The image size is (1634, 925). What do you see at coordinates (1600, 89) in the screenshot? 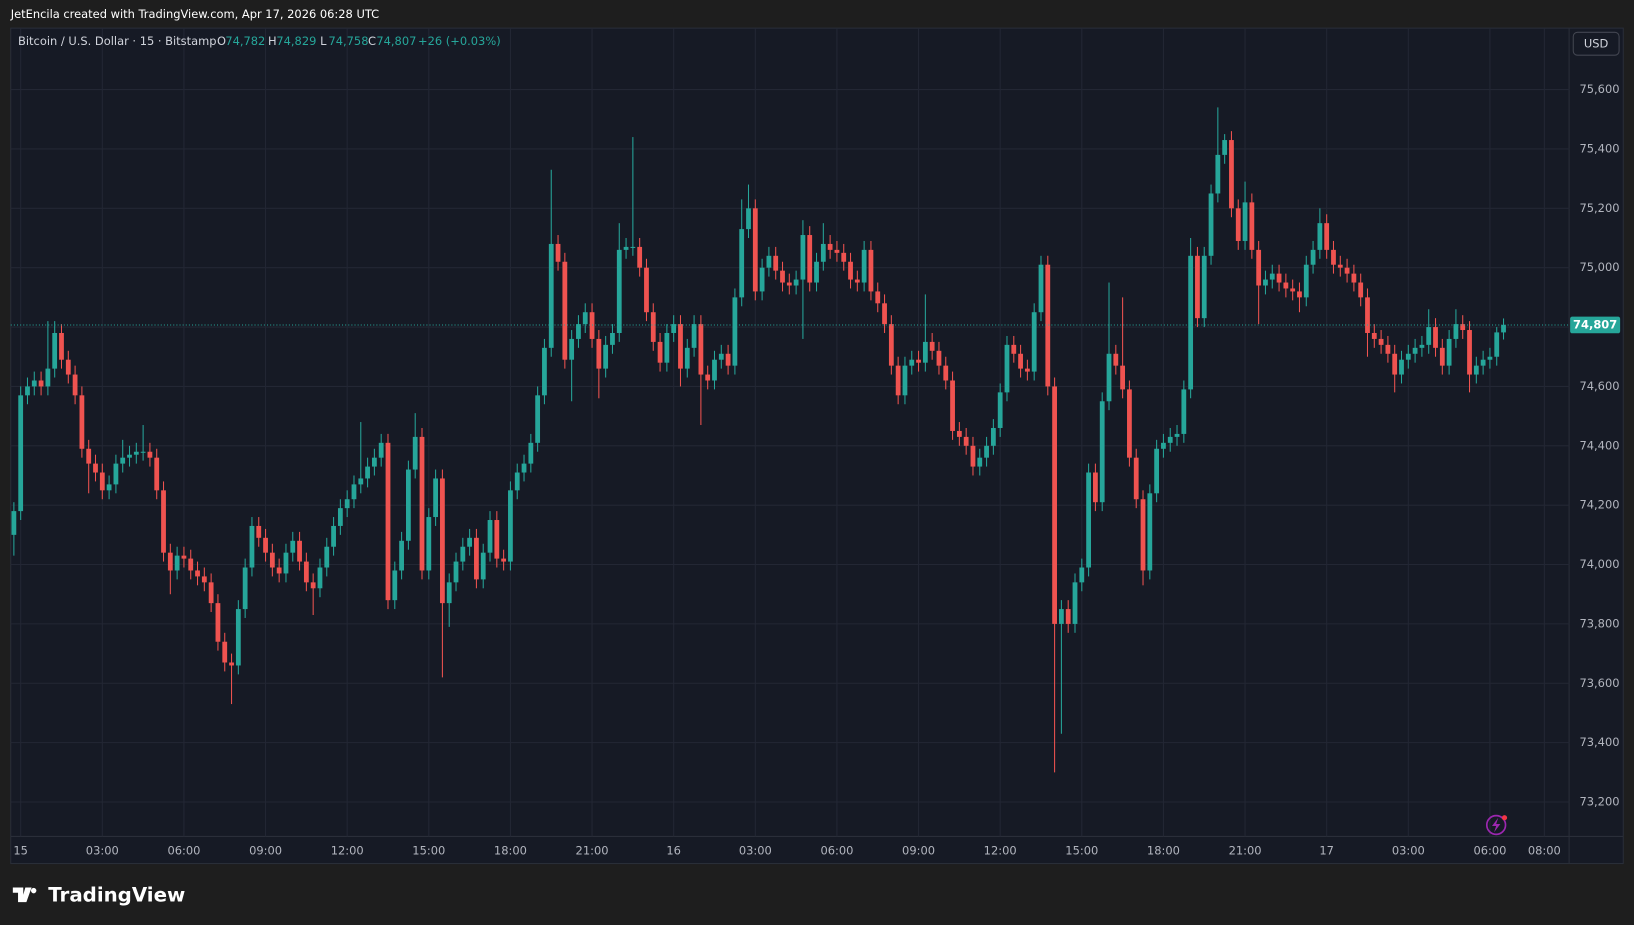
I see `y-tick-label: 75,600` at bounding box center [1600, 89].